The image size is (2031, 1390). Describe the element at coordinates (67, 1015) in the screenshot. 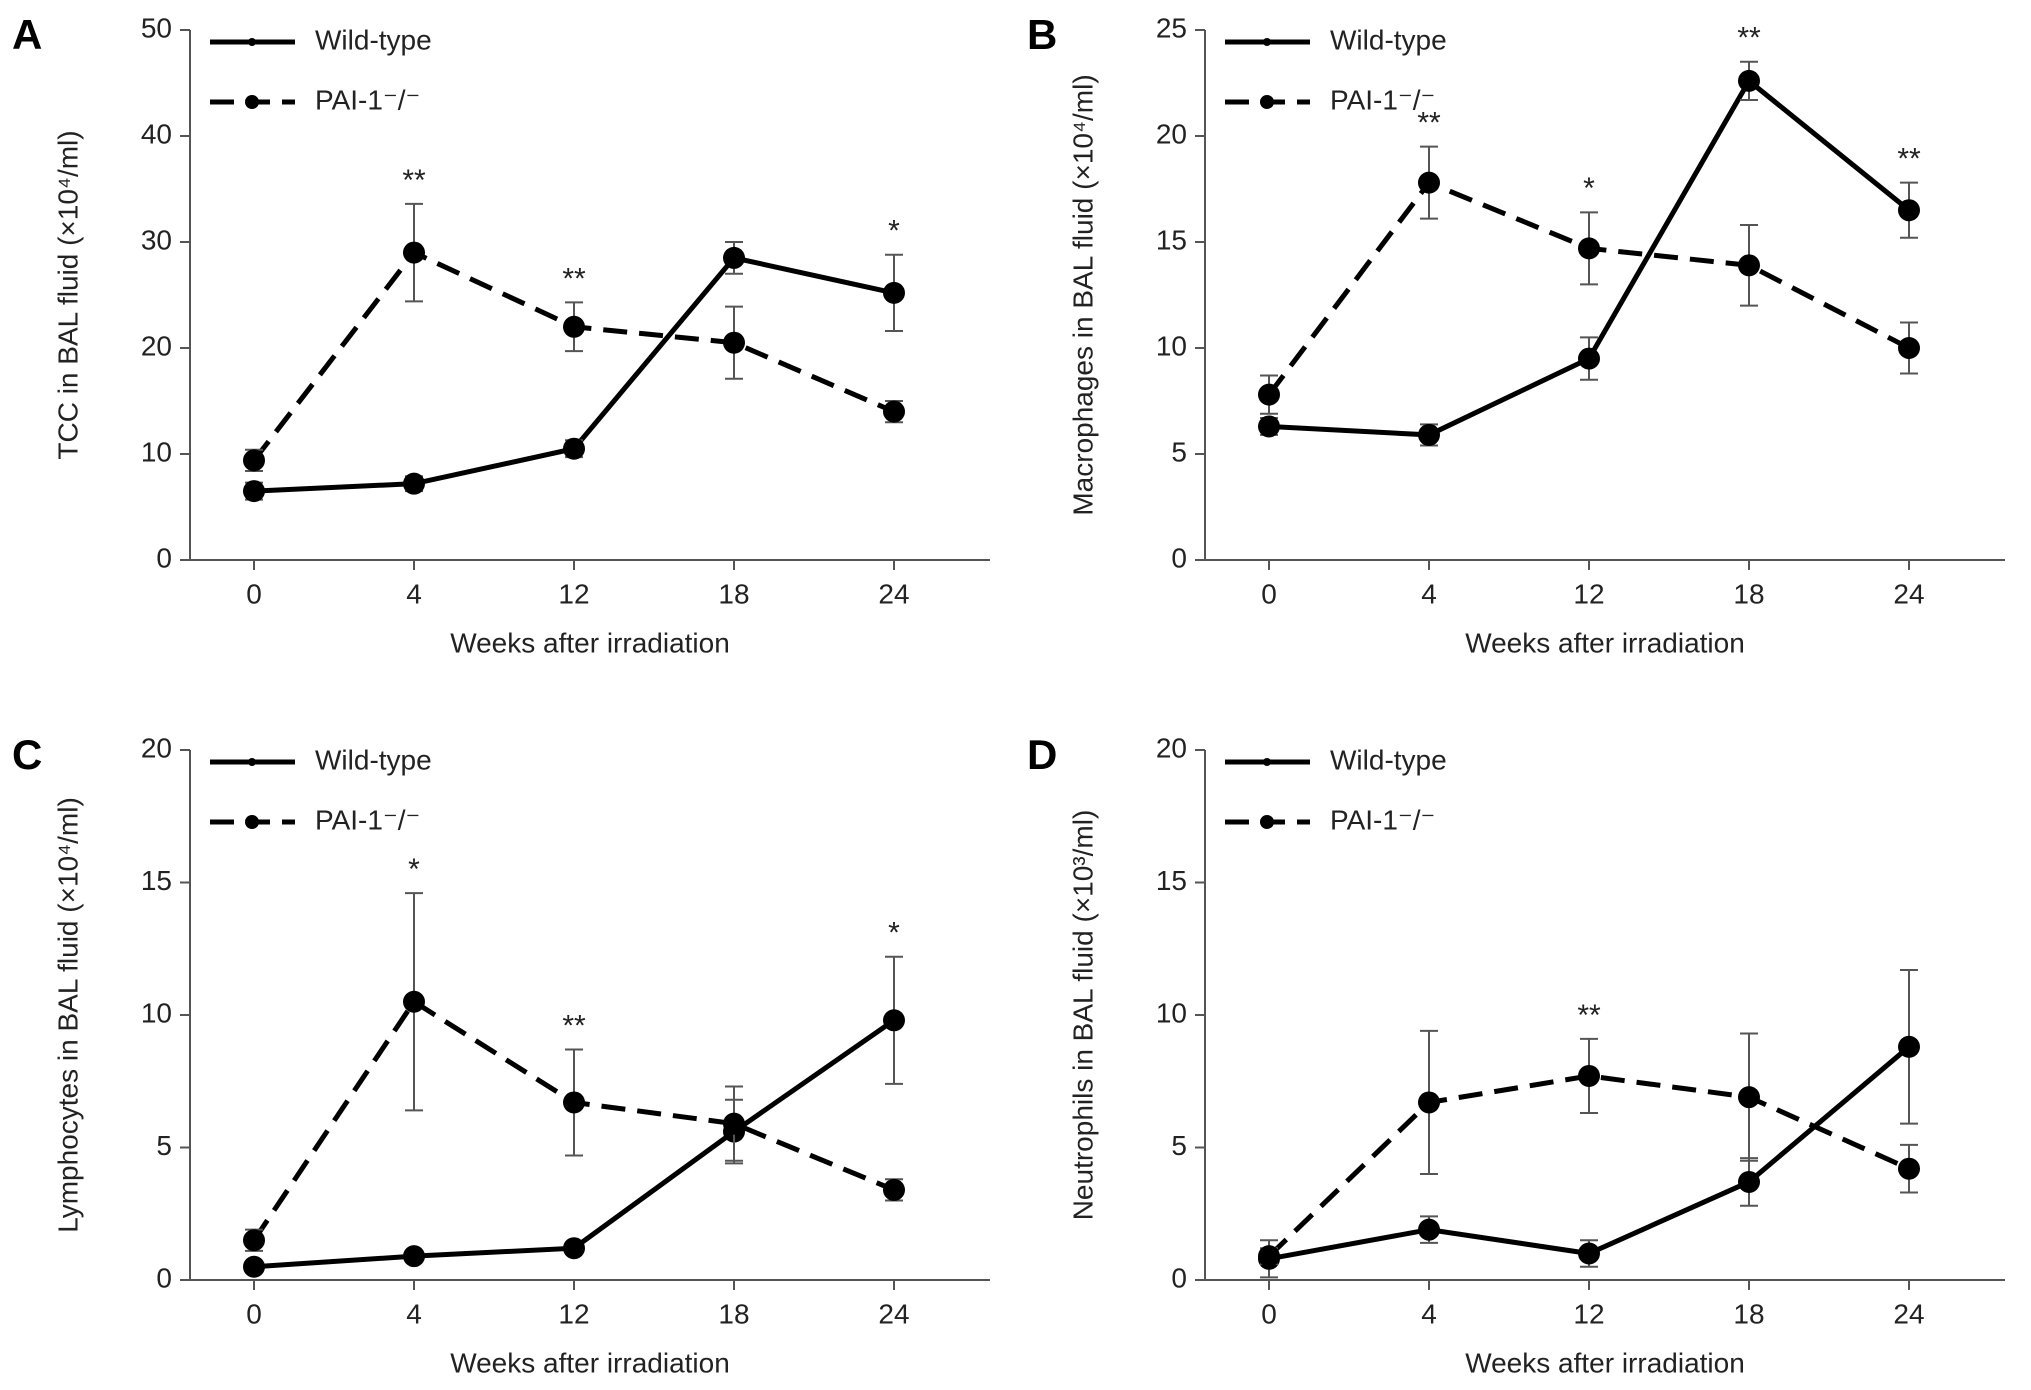

I see `y-axis-label: Lymphocytes in BAL fluid (×10⁴/ml)` at that location.